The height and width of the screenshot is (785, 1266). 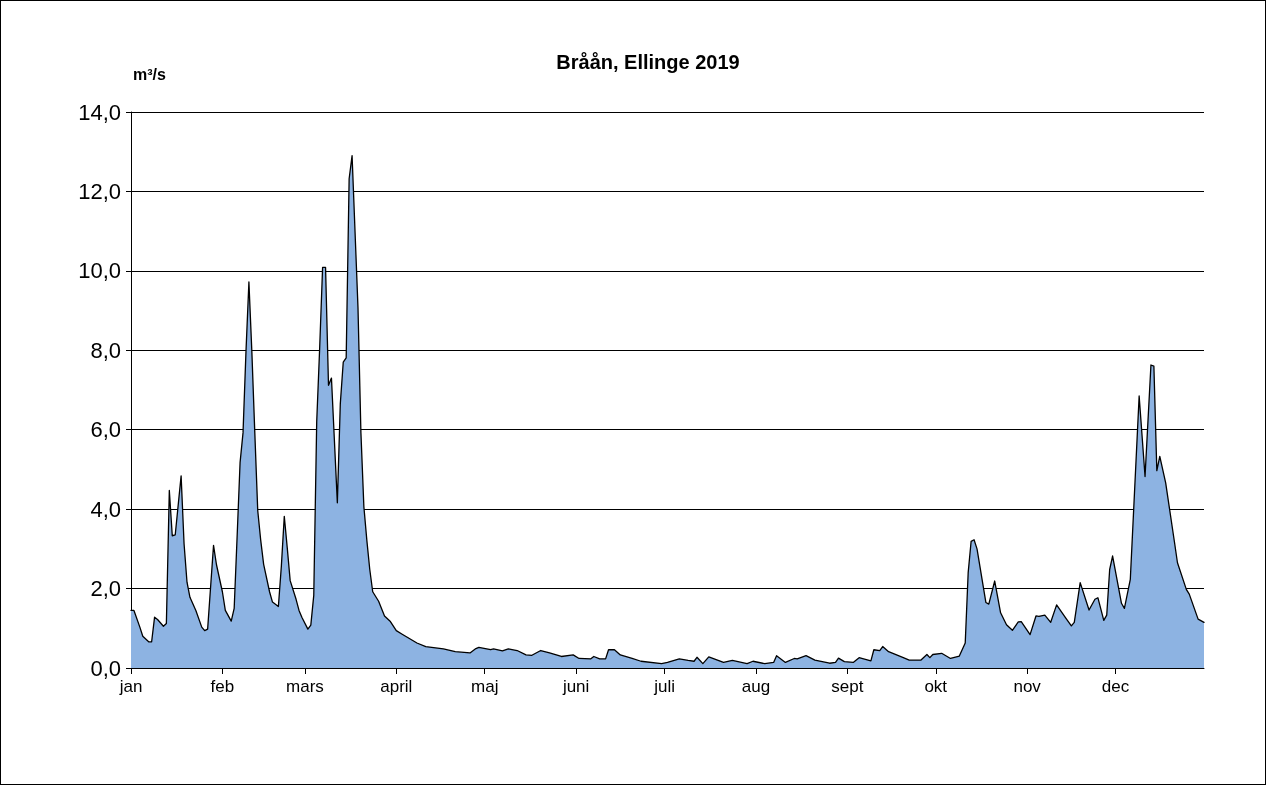 I want to click on y-axis-title: m³/s, so click(x=149, y=74).